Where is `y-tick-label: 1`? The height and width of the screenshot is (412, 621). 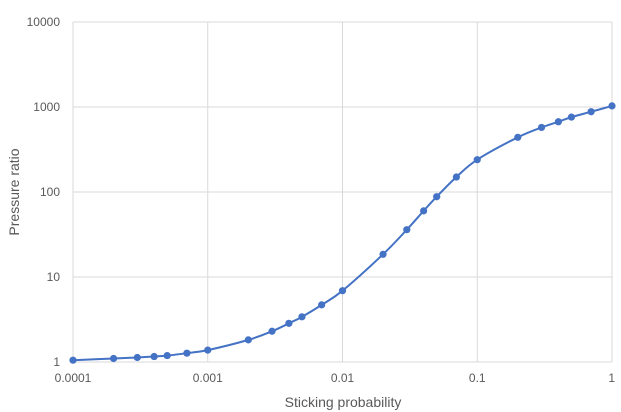 y-tick-label: 1 is located at coordinates (56, 362).